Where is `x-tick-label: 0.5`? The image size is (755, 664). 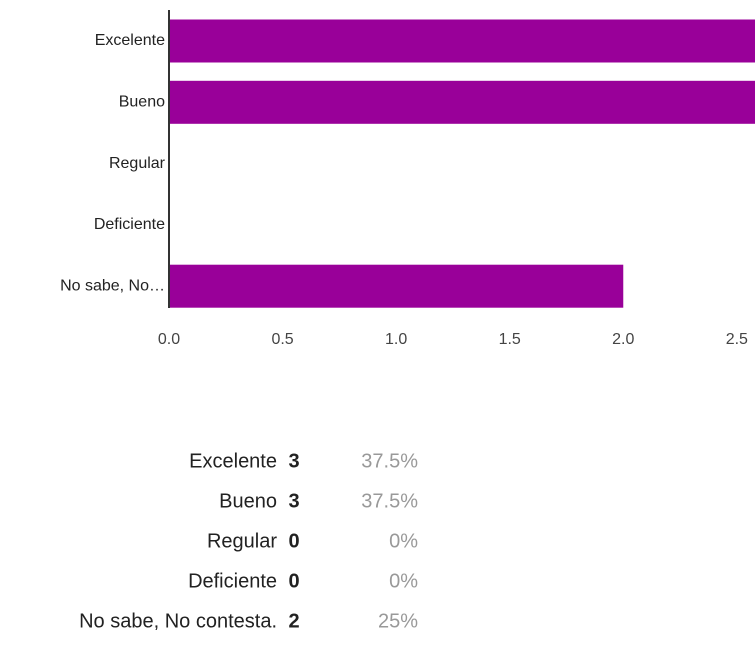
x-tick-label: 0.5 is located at coordinates (282, 339).